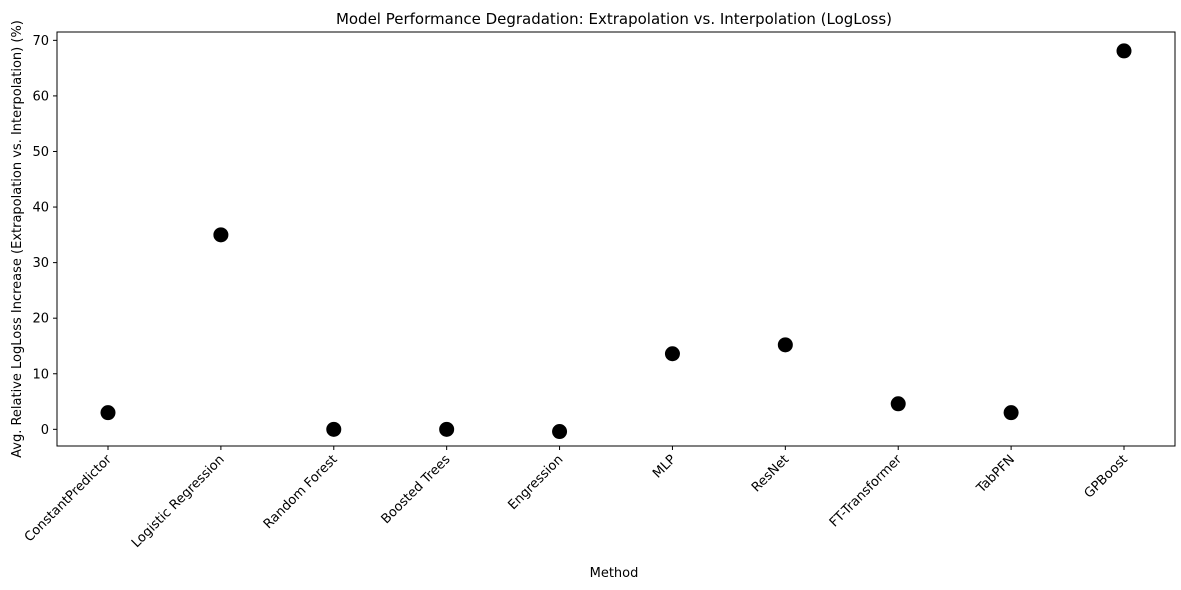  I want to click on y-tick-label: 60, so click(40, 96).